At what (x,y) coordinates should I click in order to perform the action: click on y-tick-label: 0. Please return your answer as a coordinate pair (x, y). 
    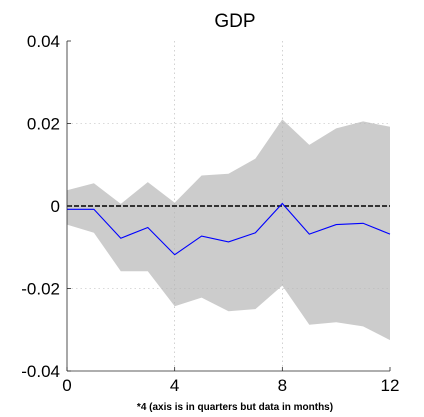
    Looking at the image, I should click on (55, 206).